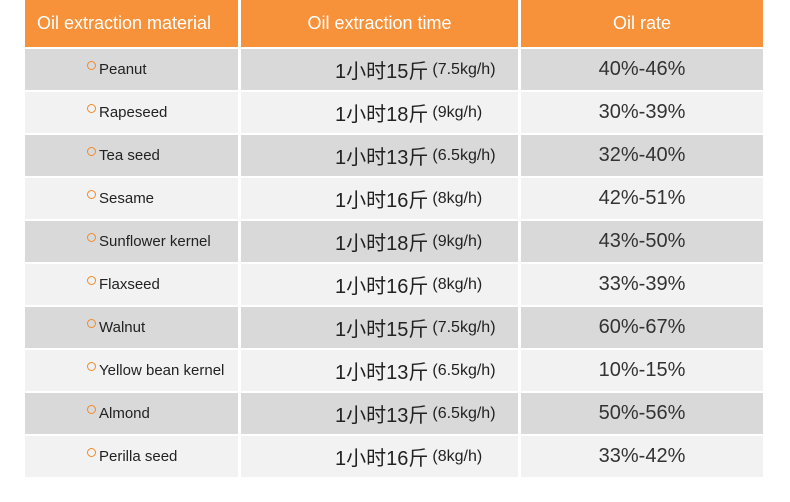 The width and height of the screenshot is (790, 502). I want to click on material-cell: Sesame, so click(131, 198).